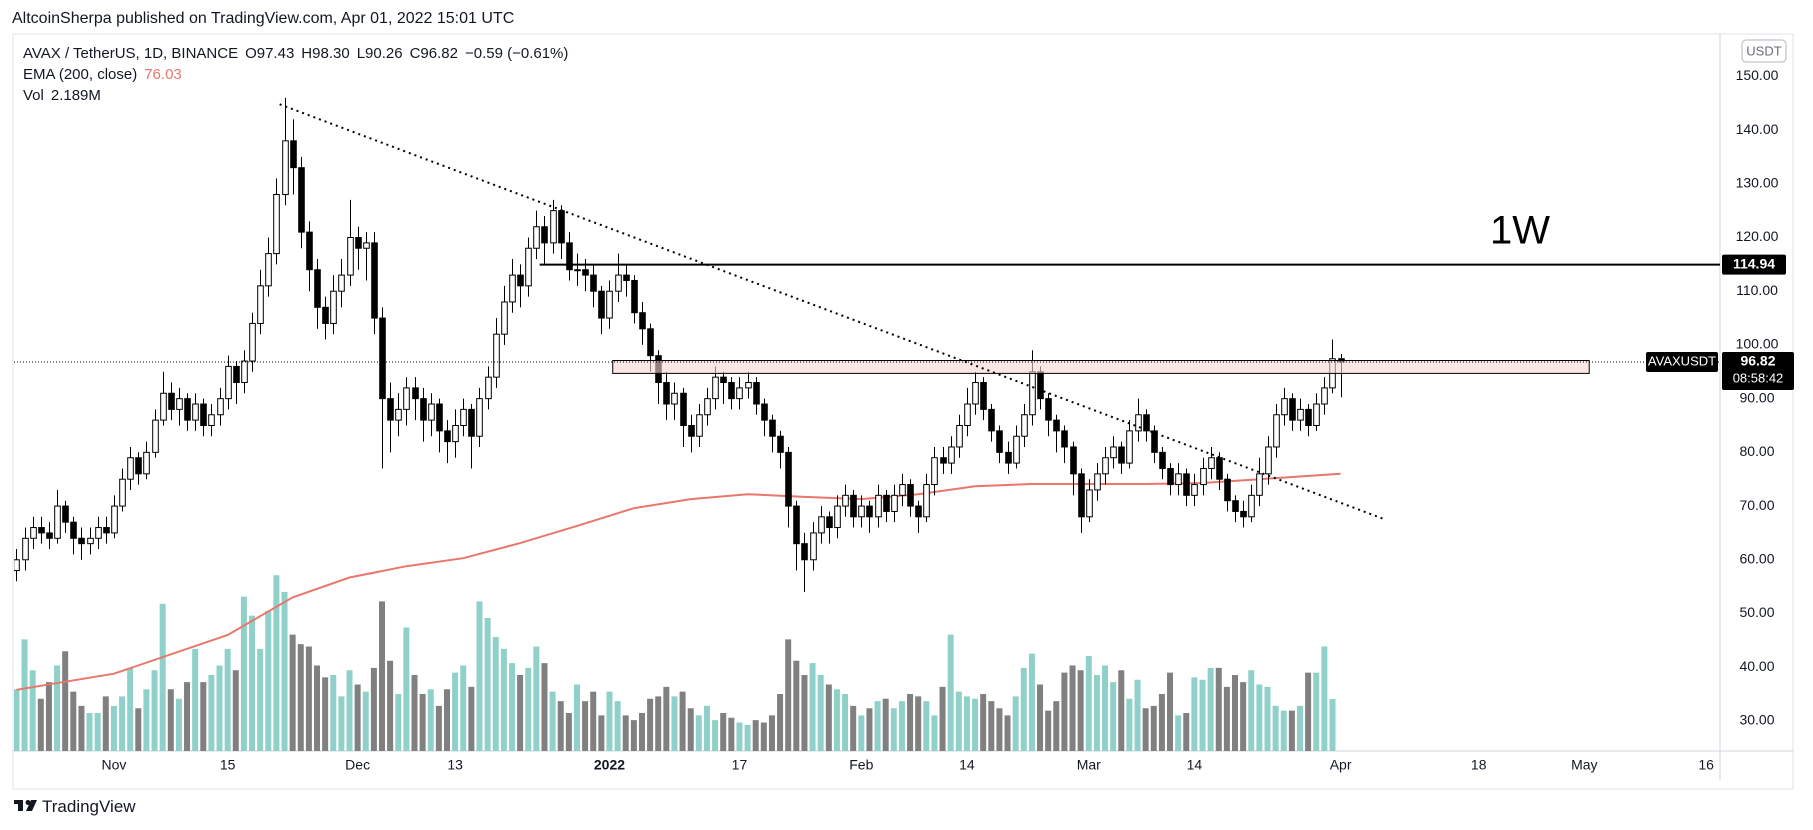 This screenshot has width=1813, height=830. What do you see at coordinates (1757, 236) in the screenshot?
I see `y-tick-label: 120.00` at bounding box center [1757, 236].